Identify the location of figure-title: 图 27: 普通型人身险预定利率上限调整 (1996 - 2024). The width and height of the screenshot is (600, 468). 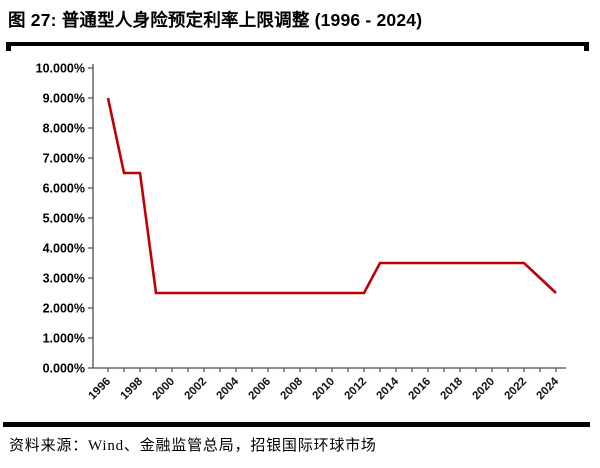
(215, 20).